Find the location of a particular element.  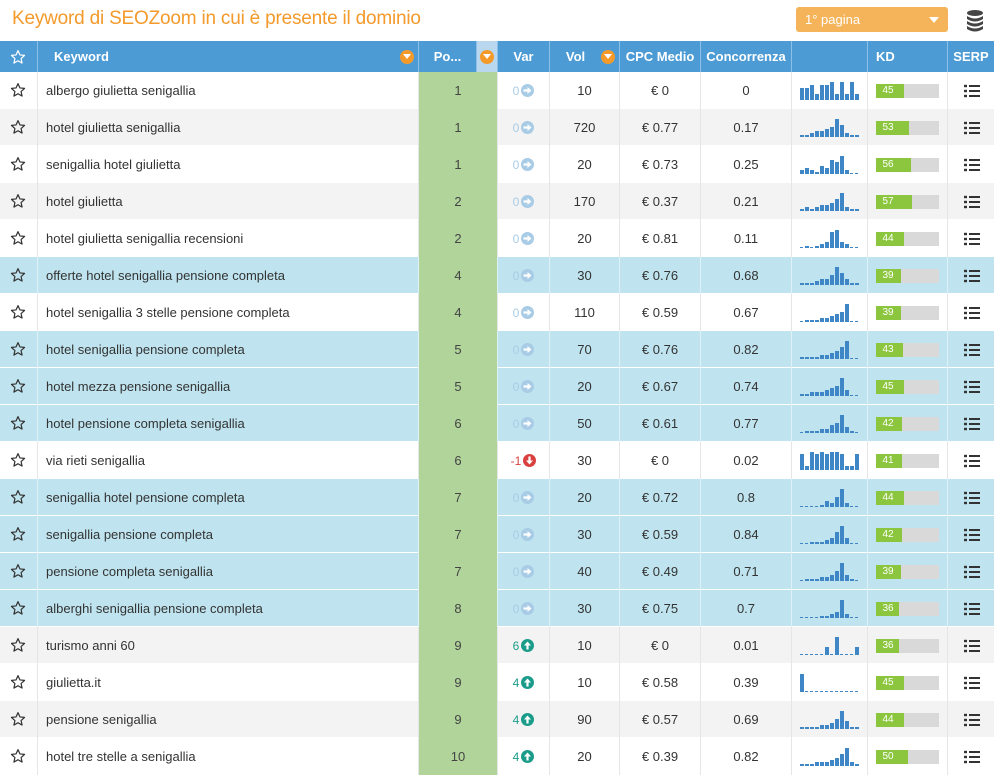

database-icon is located at coordinates (975, 21).